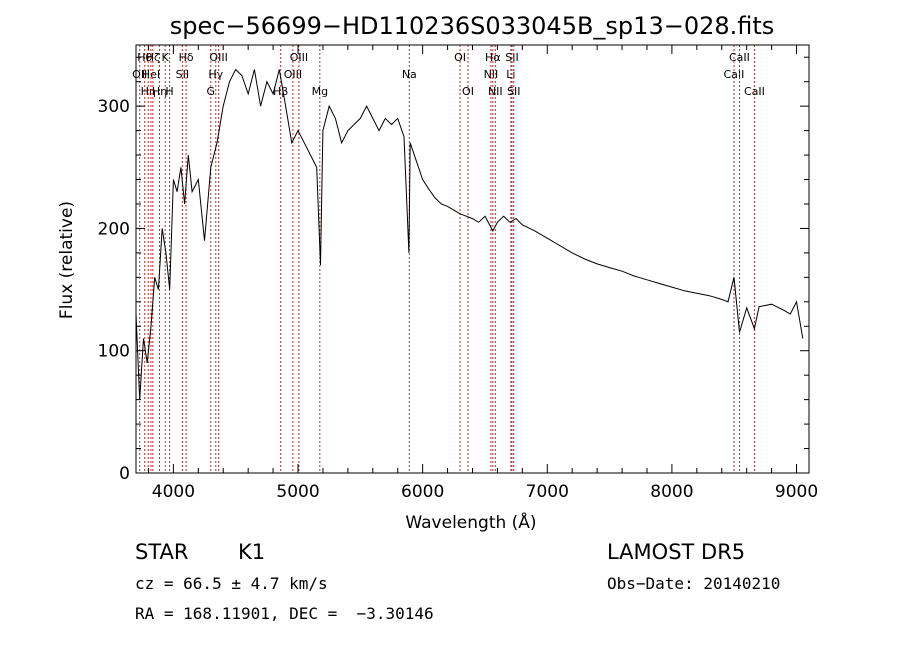 This screenshot has height=649, width=900. What do you see at coordinates (215, 74) in the screenshot?
I see `line-marker-label-11: Hγ` at bounding box center [215, 74].